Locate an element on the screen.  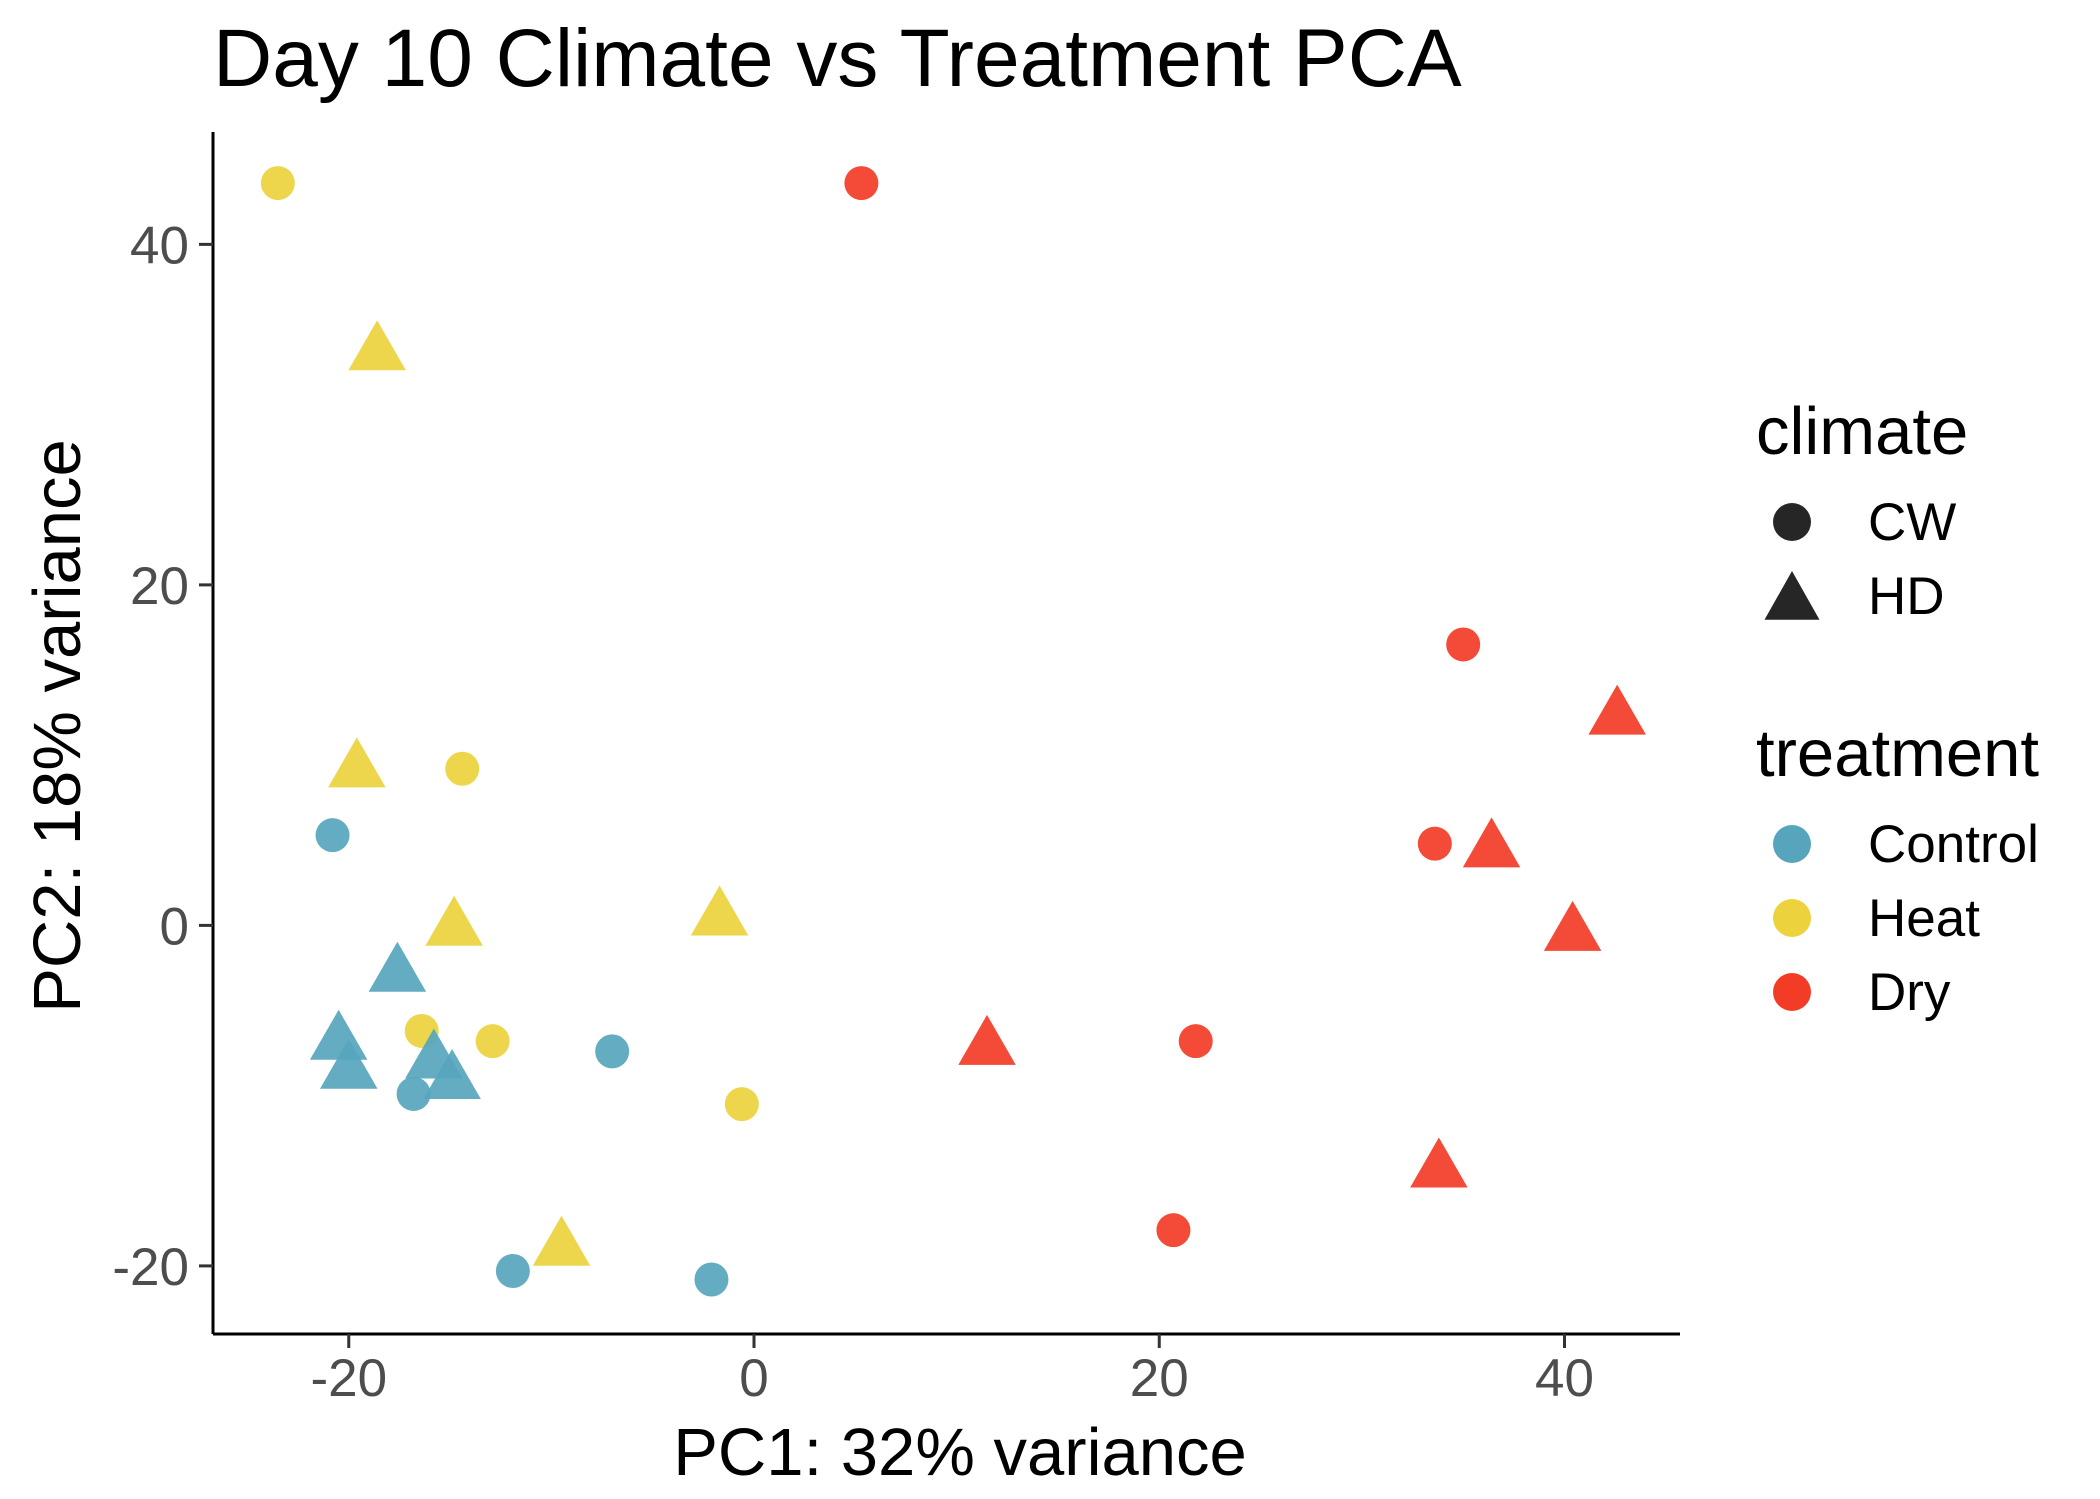
legend-key-control is located at coordinates (1792, 844).